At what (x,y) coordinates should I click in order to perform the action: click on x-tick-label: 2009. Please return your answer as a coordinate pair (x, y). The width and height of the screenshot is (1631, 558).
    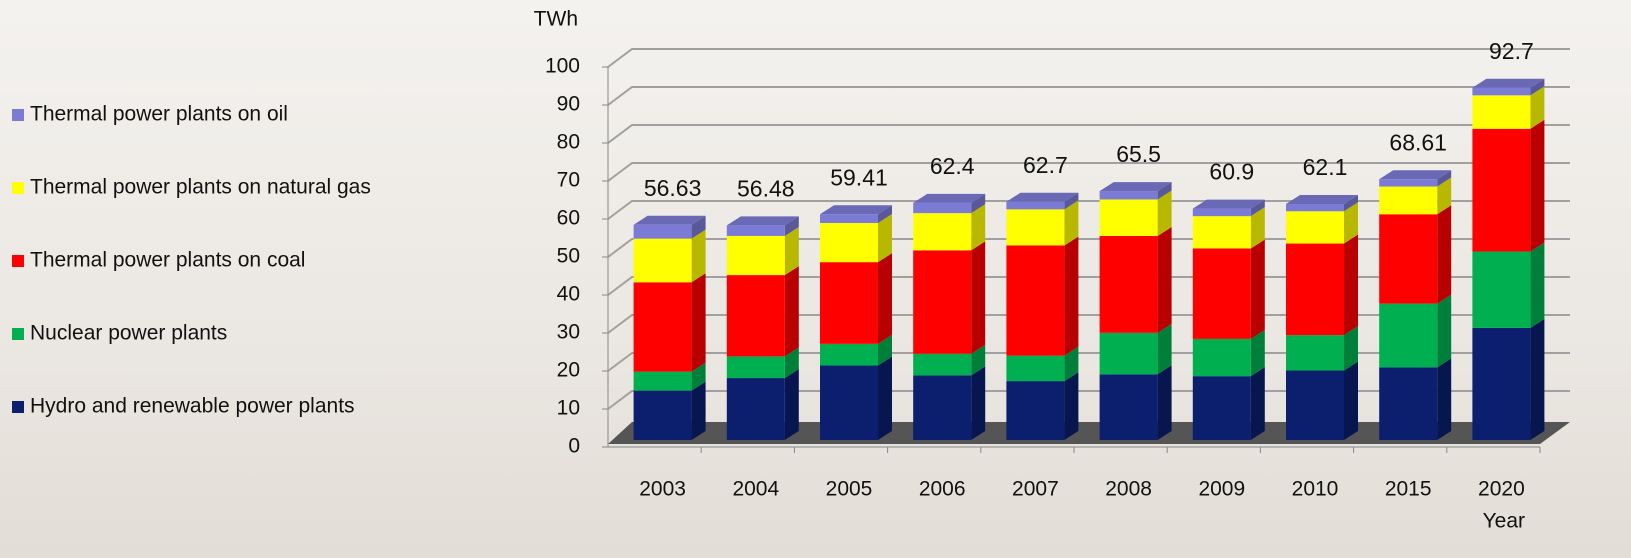
    Looking at the image, I should click on (1221, 489).